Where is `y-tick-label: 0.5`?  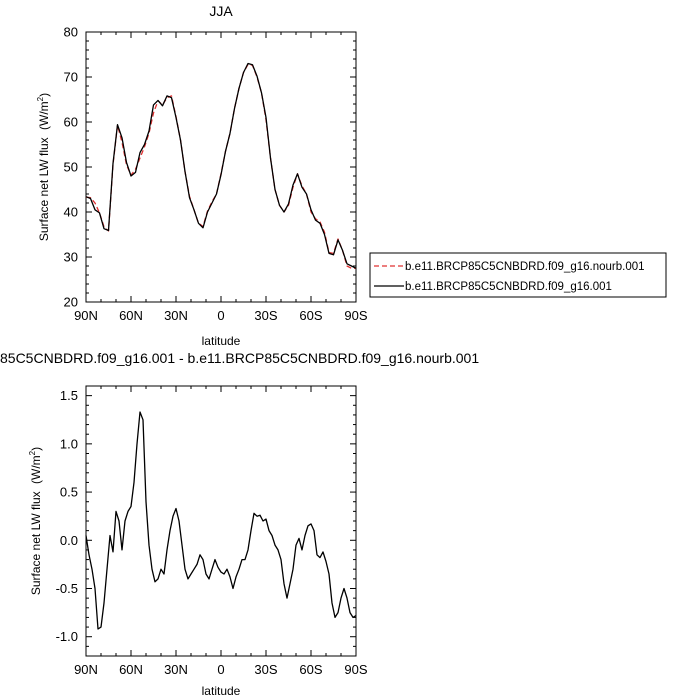 y-tick-label: 0.5 is located at coordinates (69, 492).